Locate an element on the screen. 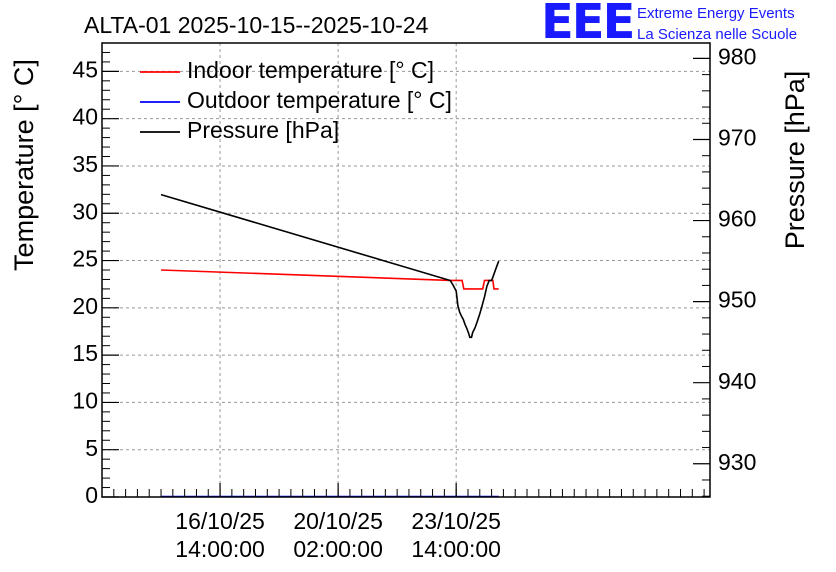 Image resolution: width=836 pixels, height=572 pixels. y-tick-label: 15 is located at coordinates (85, 353).